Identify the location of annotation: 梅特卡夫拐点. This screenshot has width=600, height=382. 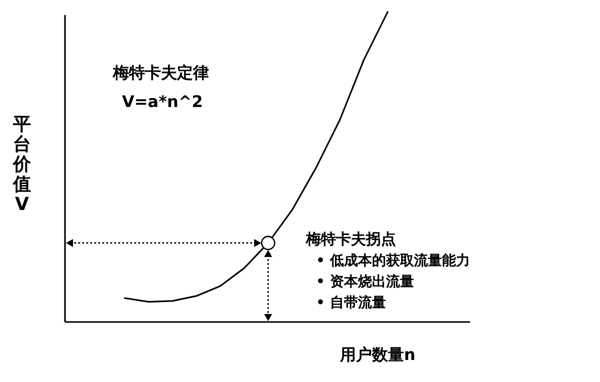
(350, 239).